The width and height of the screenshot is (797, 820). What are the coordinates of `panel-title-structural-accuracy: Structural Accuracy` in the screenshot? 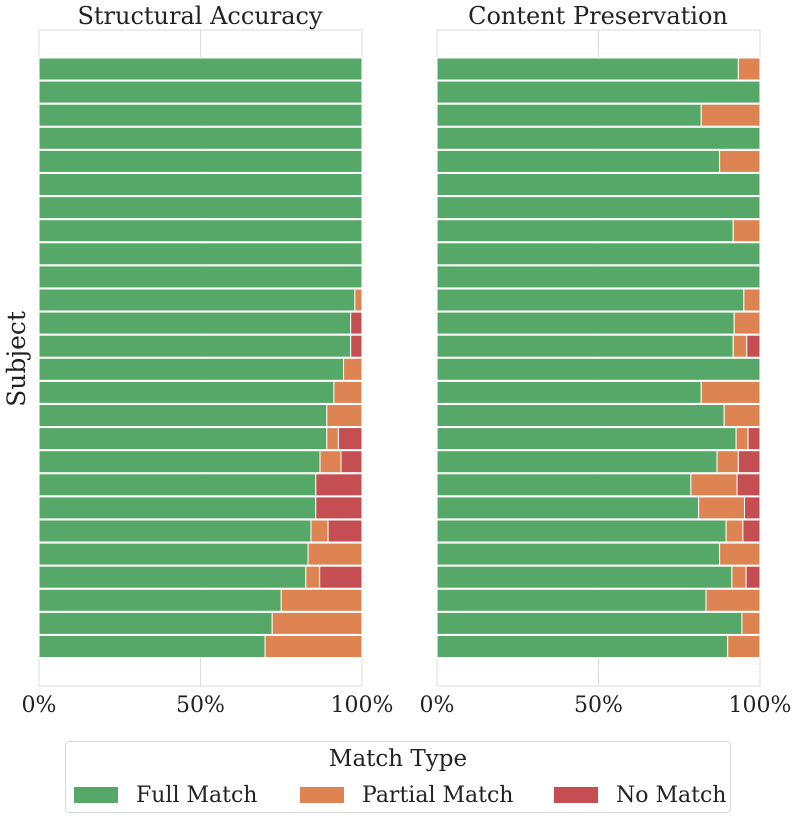 It's located at (200, 16).